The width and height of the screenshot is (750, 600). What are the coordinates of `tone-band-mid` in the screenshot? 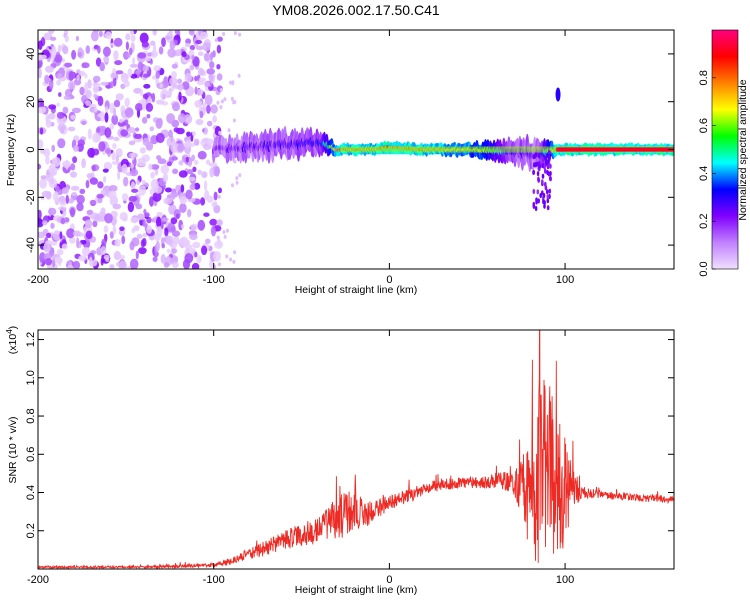 It's located at (507, 149).